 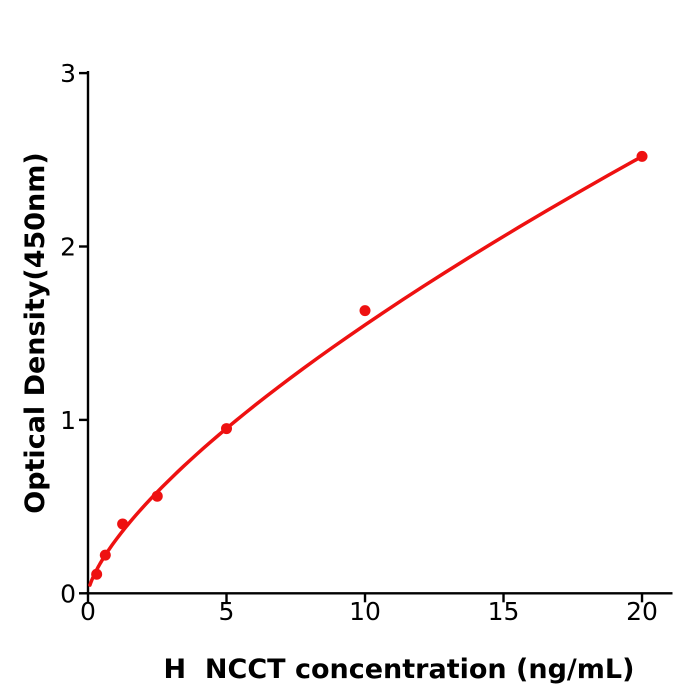 I want to click on x-axis-tick-labels: 0 5 10 15 20, so click(x=369, y=611).